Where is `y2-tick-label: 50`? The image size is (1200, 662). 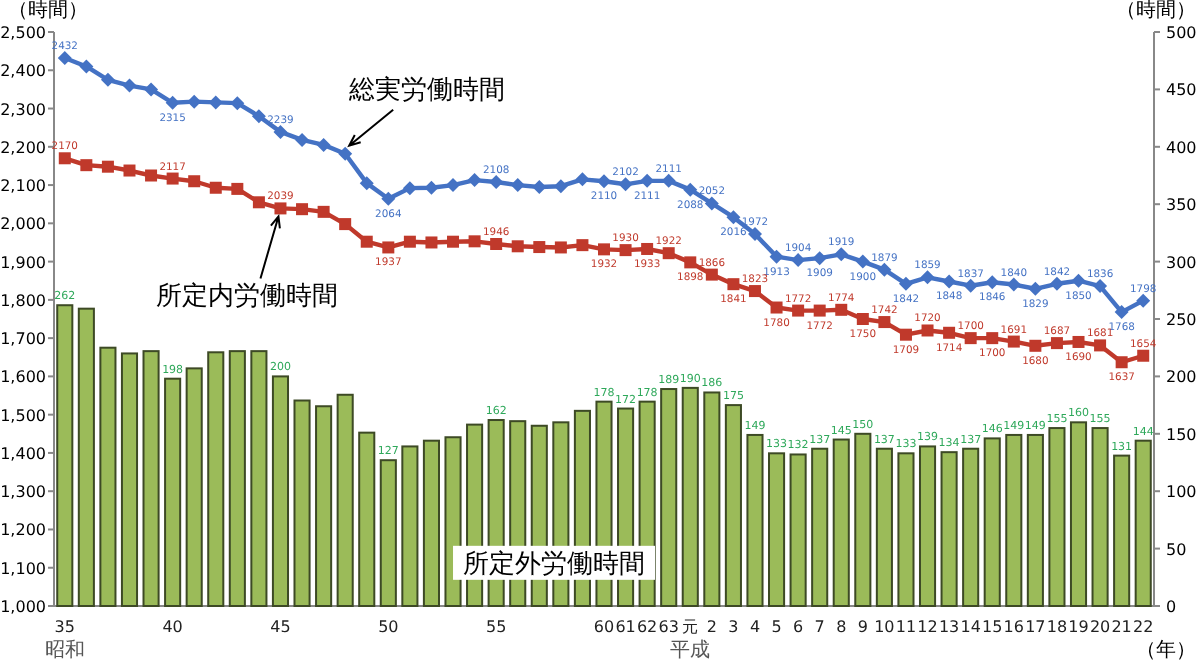 y2-tick-label: 50 is located at coordinates (1176, 549).